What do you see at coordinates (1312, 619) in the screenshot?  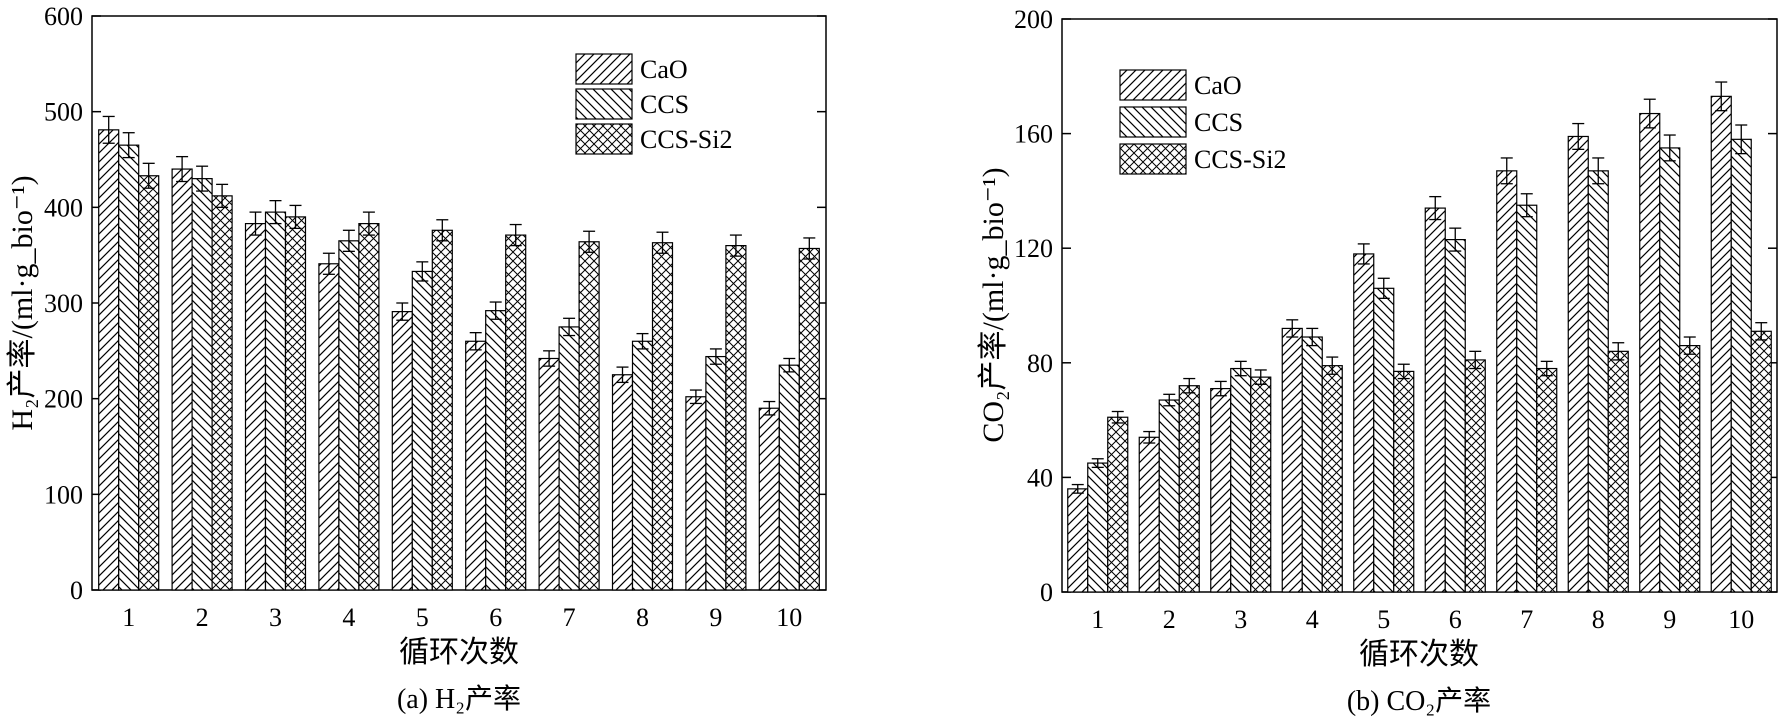 I see `x-tick-label: 4` at bounding box center [1312, 619].